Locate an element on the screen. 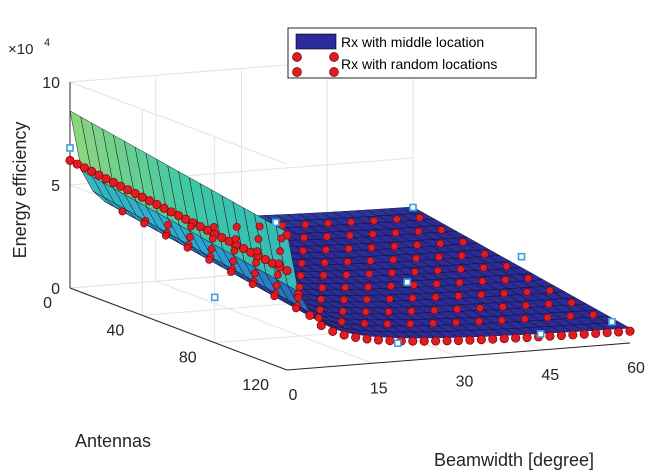  legend-entry-random: Rx with random locations is located at coordinates (419, 64).